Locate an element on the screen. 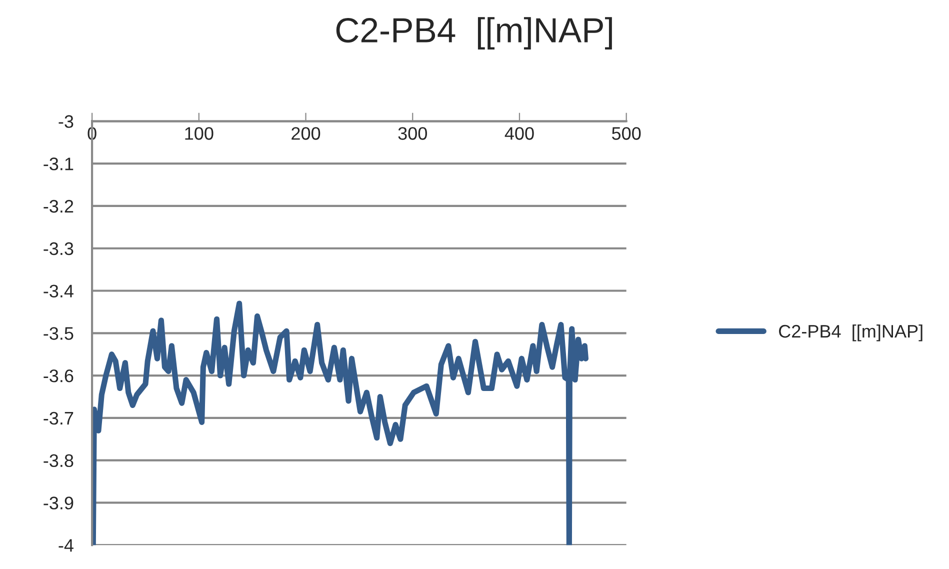 This screenshot has height=569, width=949. x-tick-label: 500 is located at coordinates (626, 133).